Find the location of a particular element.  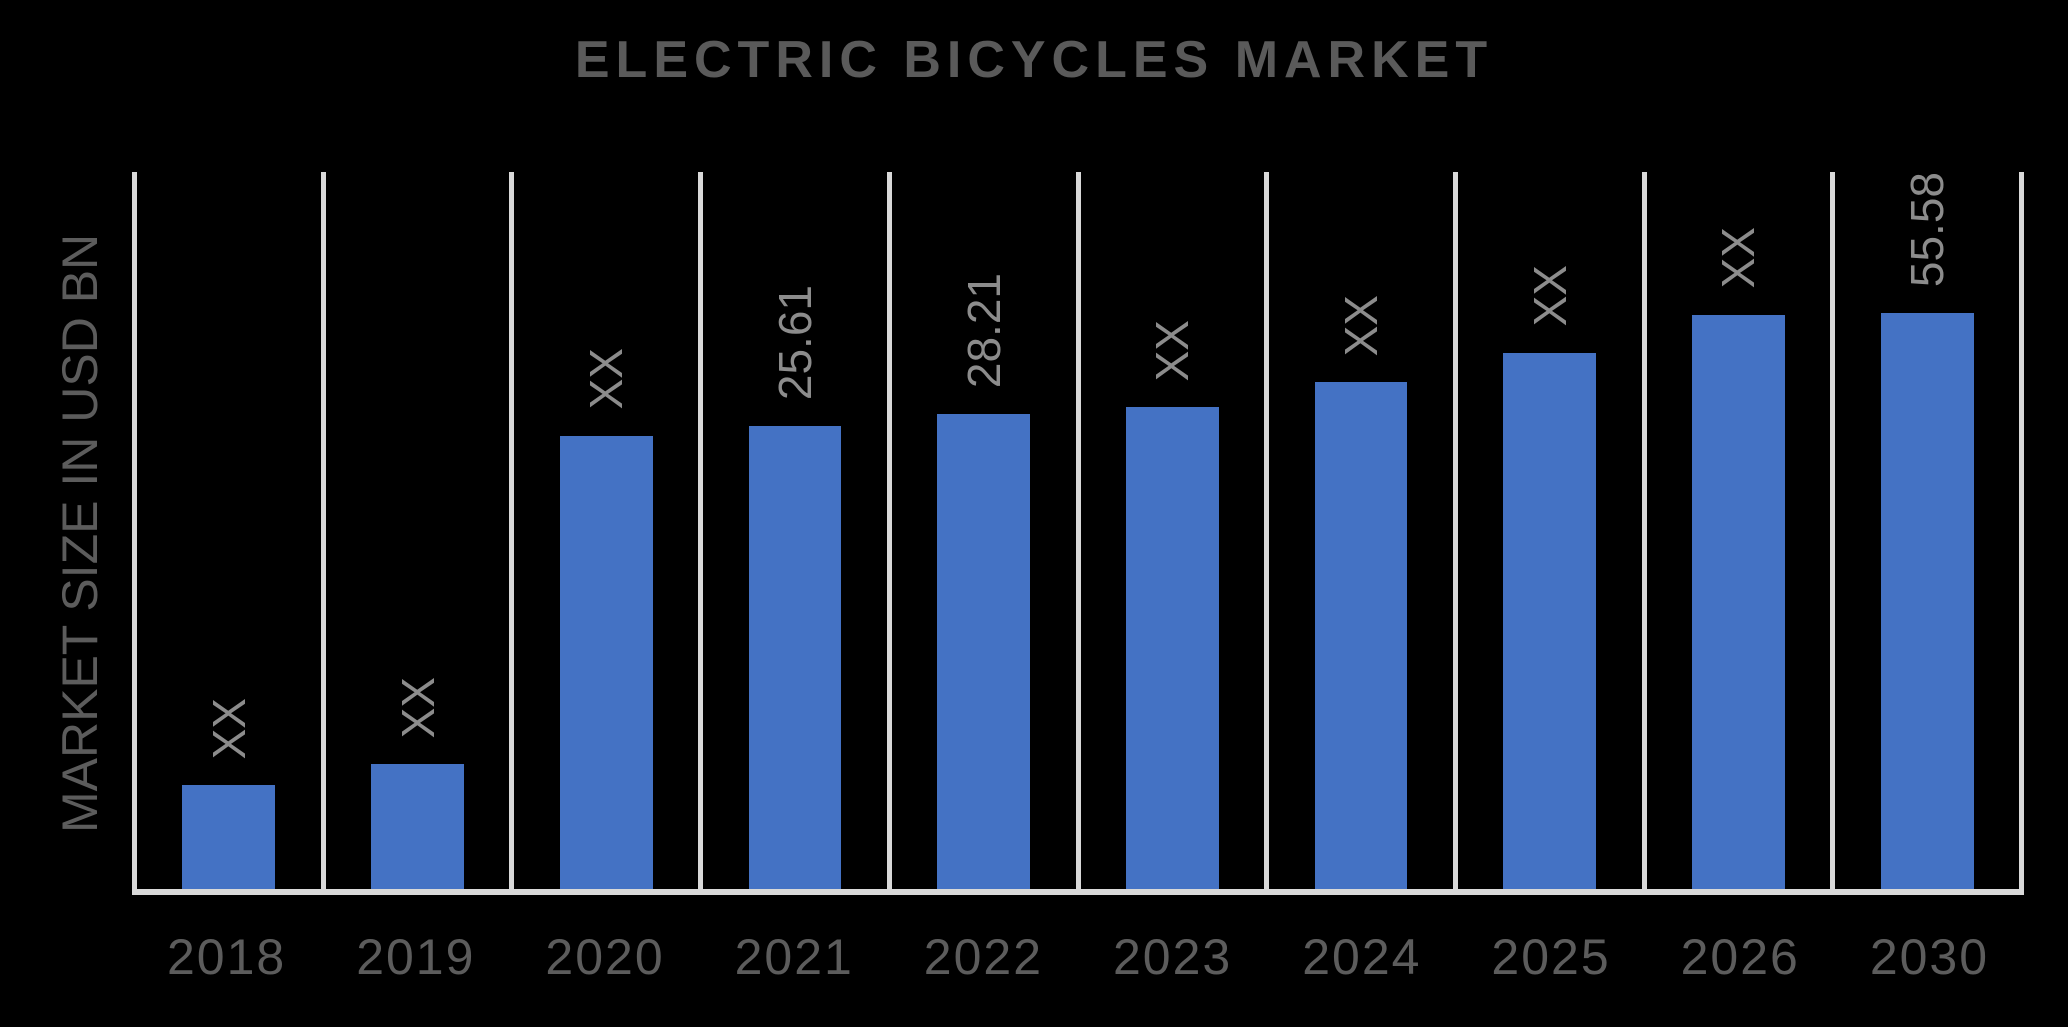

x-axis-tick-label: 2019 is located at coordinates (416, 957).